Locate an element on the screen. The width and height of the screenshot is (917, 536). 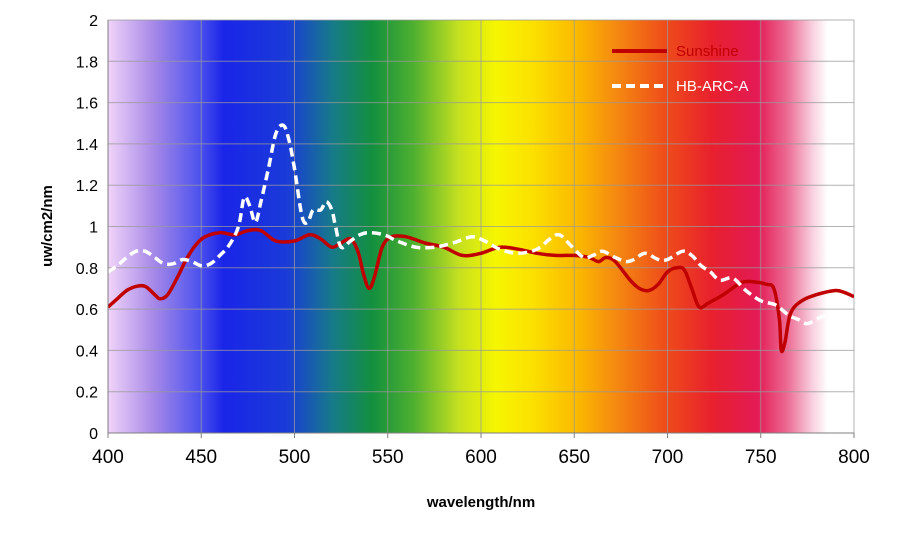
y-tick-label: 2 is located at coordinates (93, 21).